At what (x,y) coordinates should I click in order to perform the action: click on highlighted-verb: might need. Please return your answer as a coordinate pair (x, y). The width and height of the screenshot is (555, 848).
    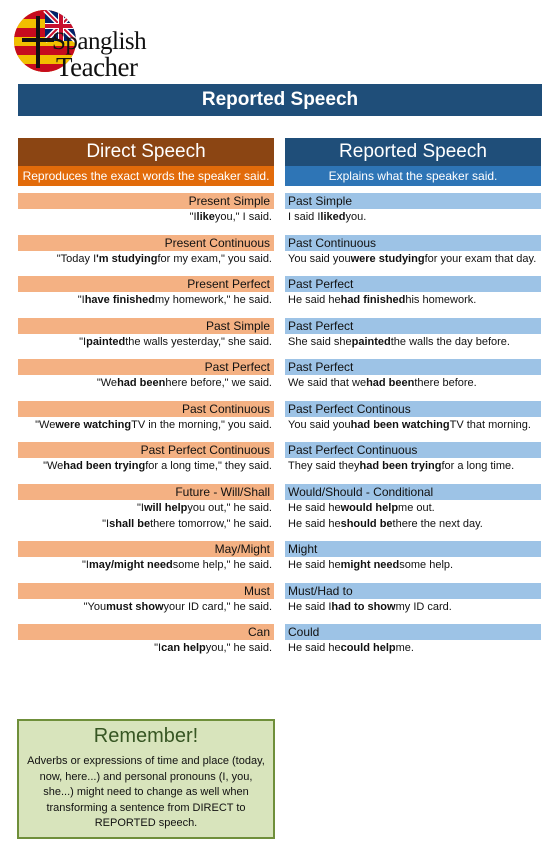
    Looking at the image, I should click on (370, 565).